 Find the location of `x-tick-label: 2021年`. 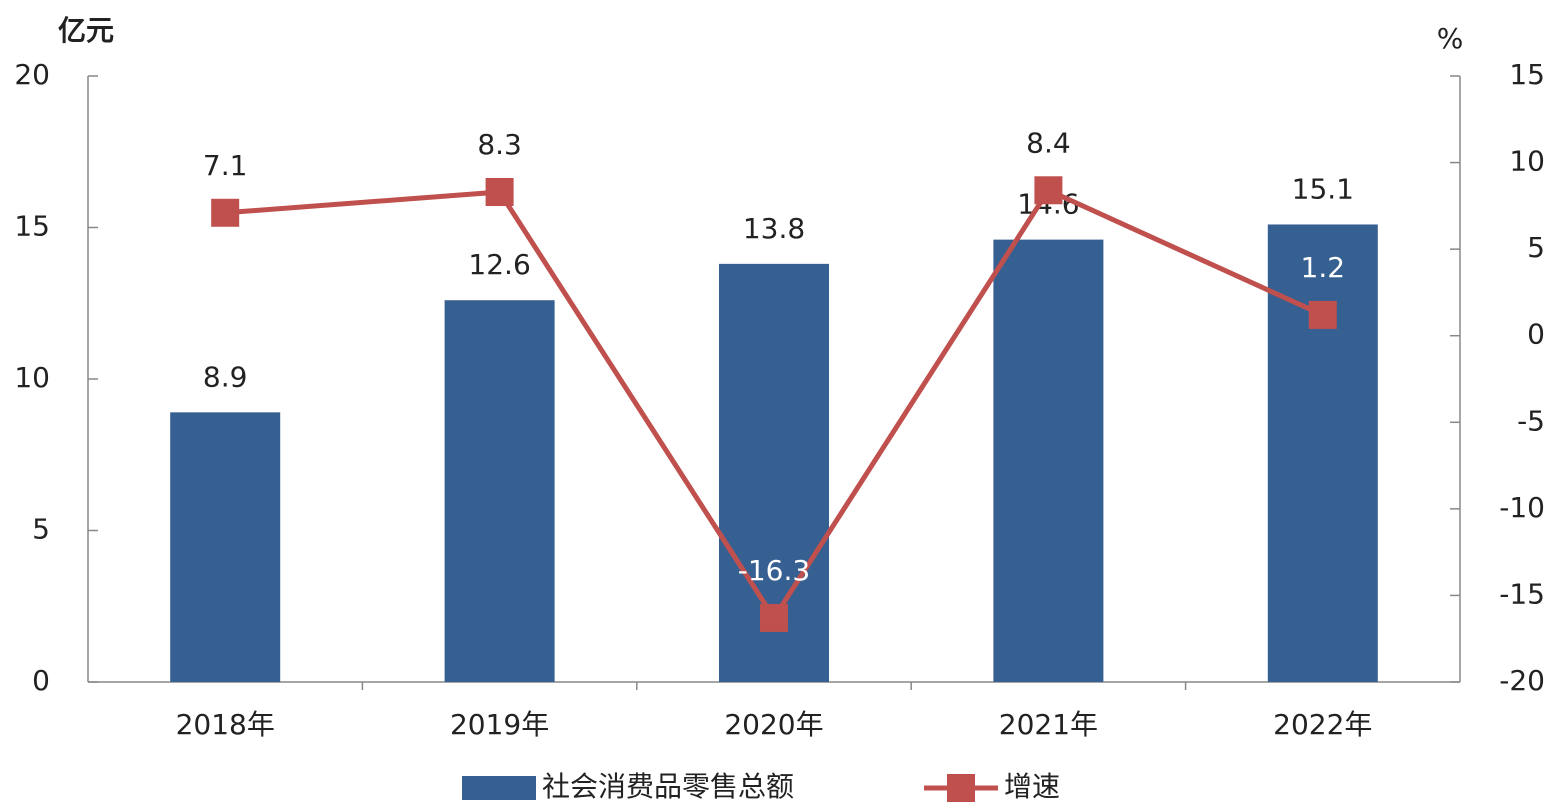

x-tick-label: 2021年 is located at coordinates (1048, 724).